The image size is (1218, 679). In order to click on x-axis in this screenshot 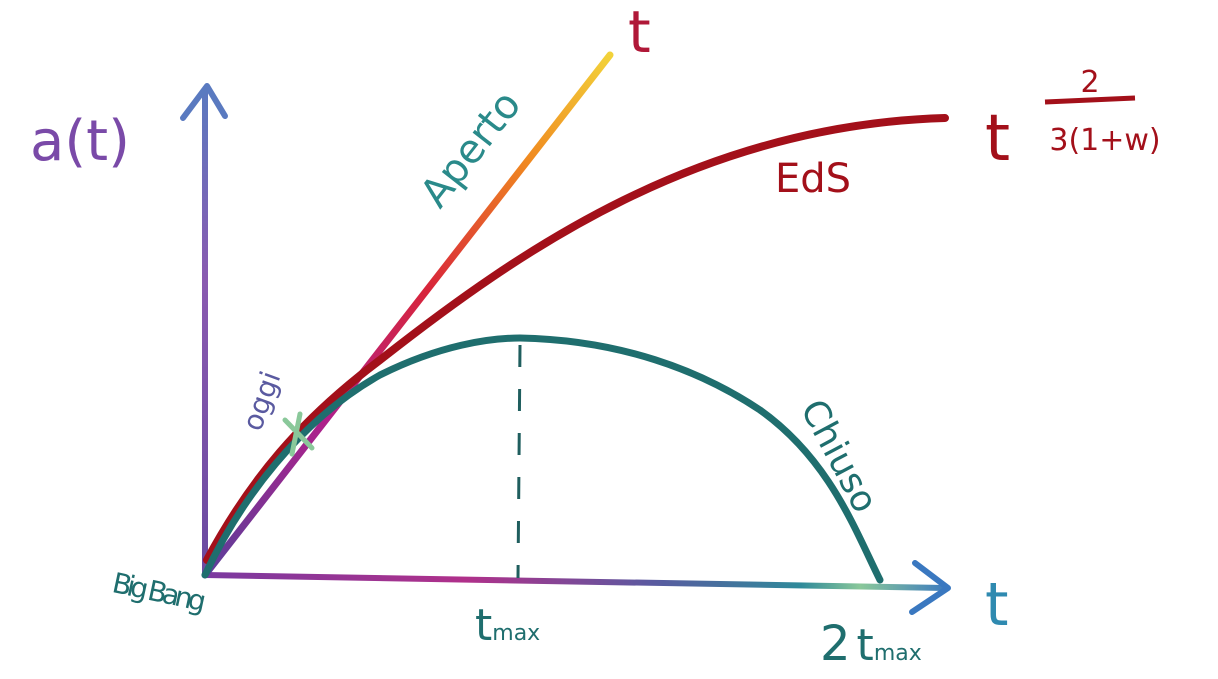, I will do `click(575, 581)`.